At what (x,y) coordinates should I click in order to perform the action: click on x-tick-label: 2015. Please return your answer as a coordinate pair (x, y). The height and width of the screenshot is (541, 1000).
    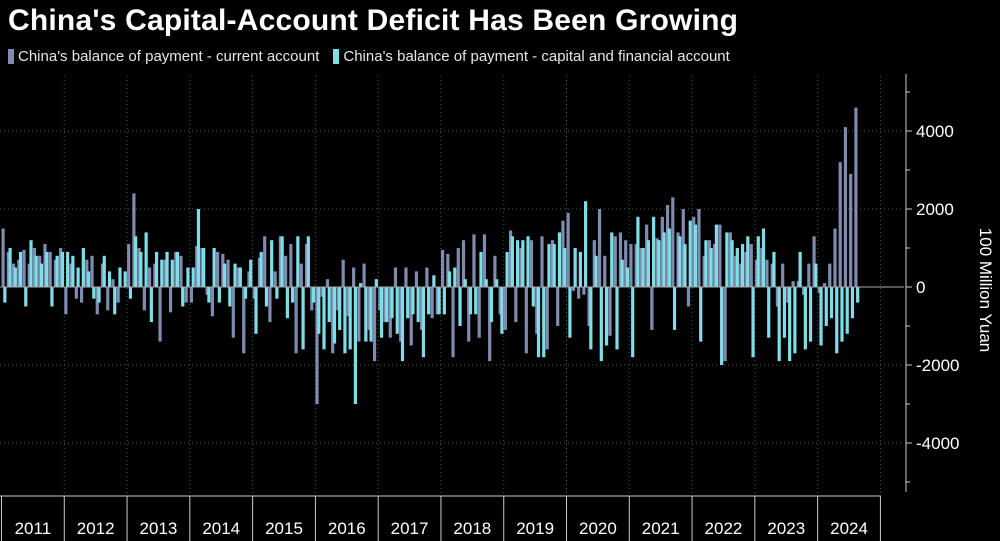
    Looking at the image, I should click on (284, 528).